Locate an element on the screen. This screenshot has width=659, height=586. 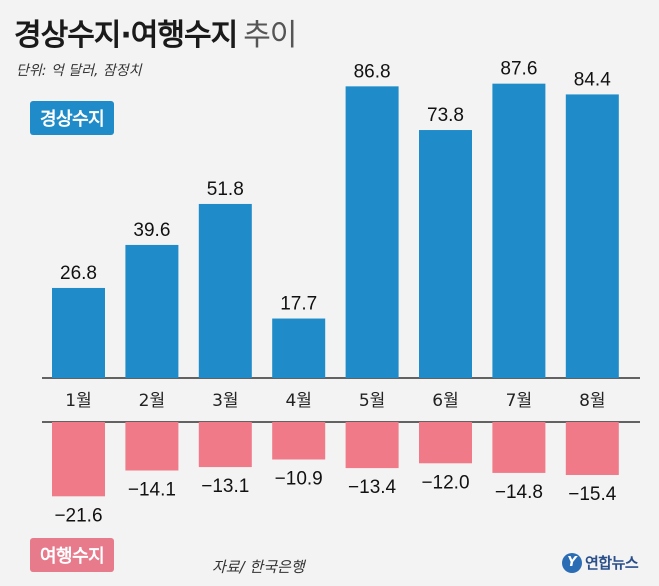
travel-account-value-label: −13.4 is located at coordinates (372, 487).